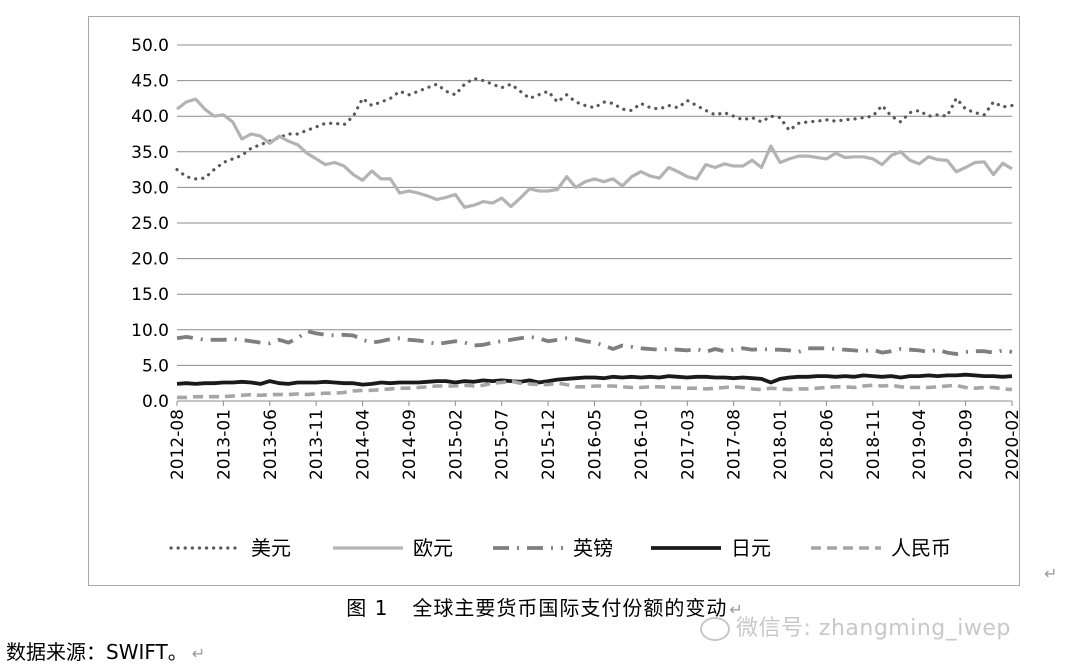 Image resolution: width=1080 pixels, height=672 pixels. What do you see at coordinates (920, 444) in the screenshot?
I see `x-tick-label: 2019-04` at bounding box center [920, 444].